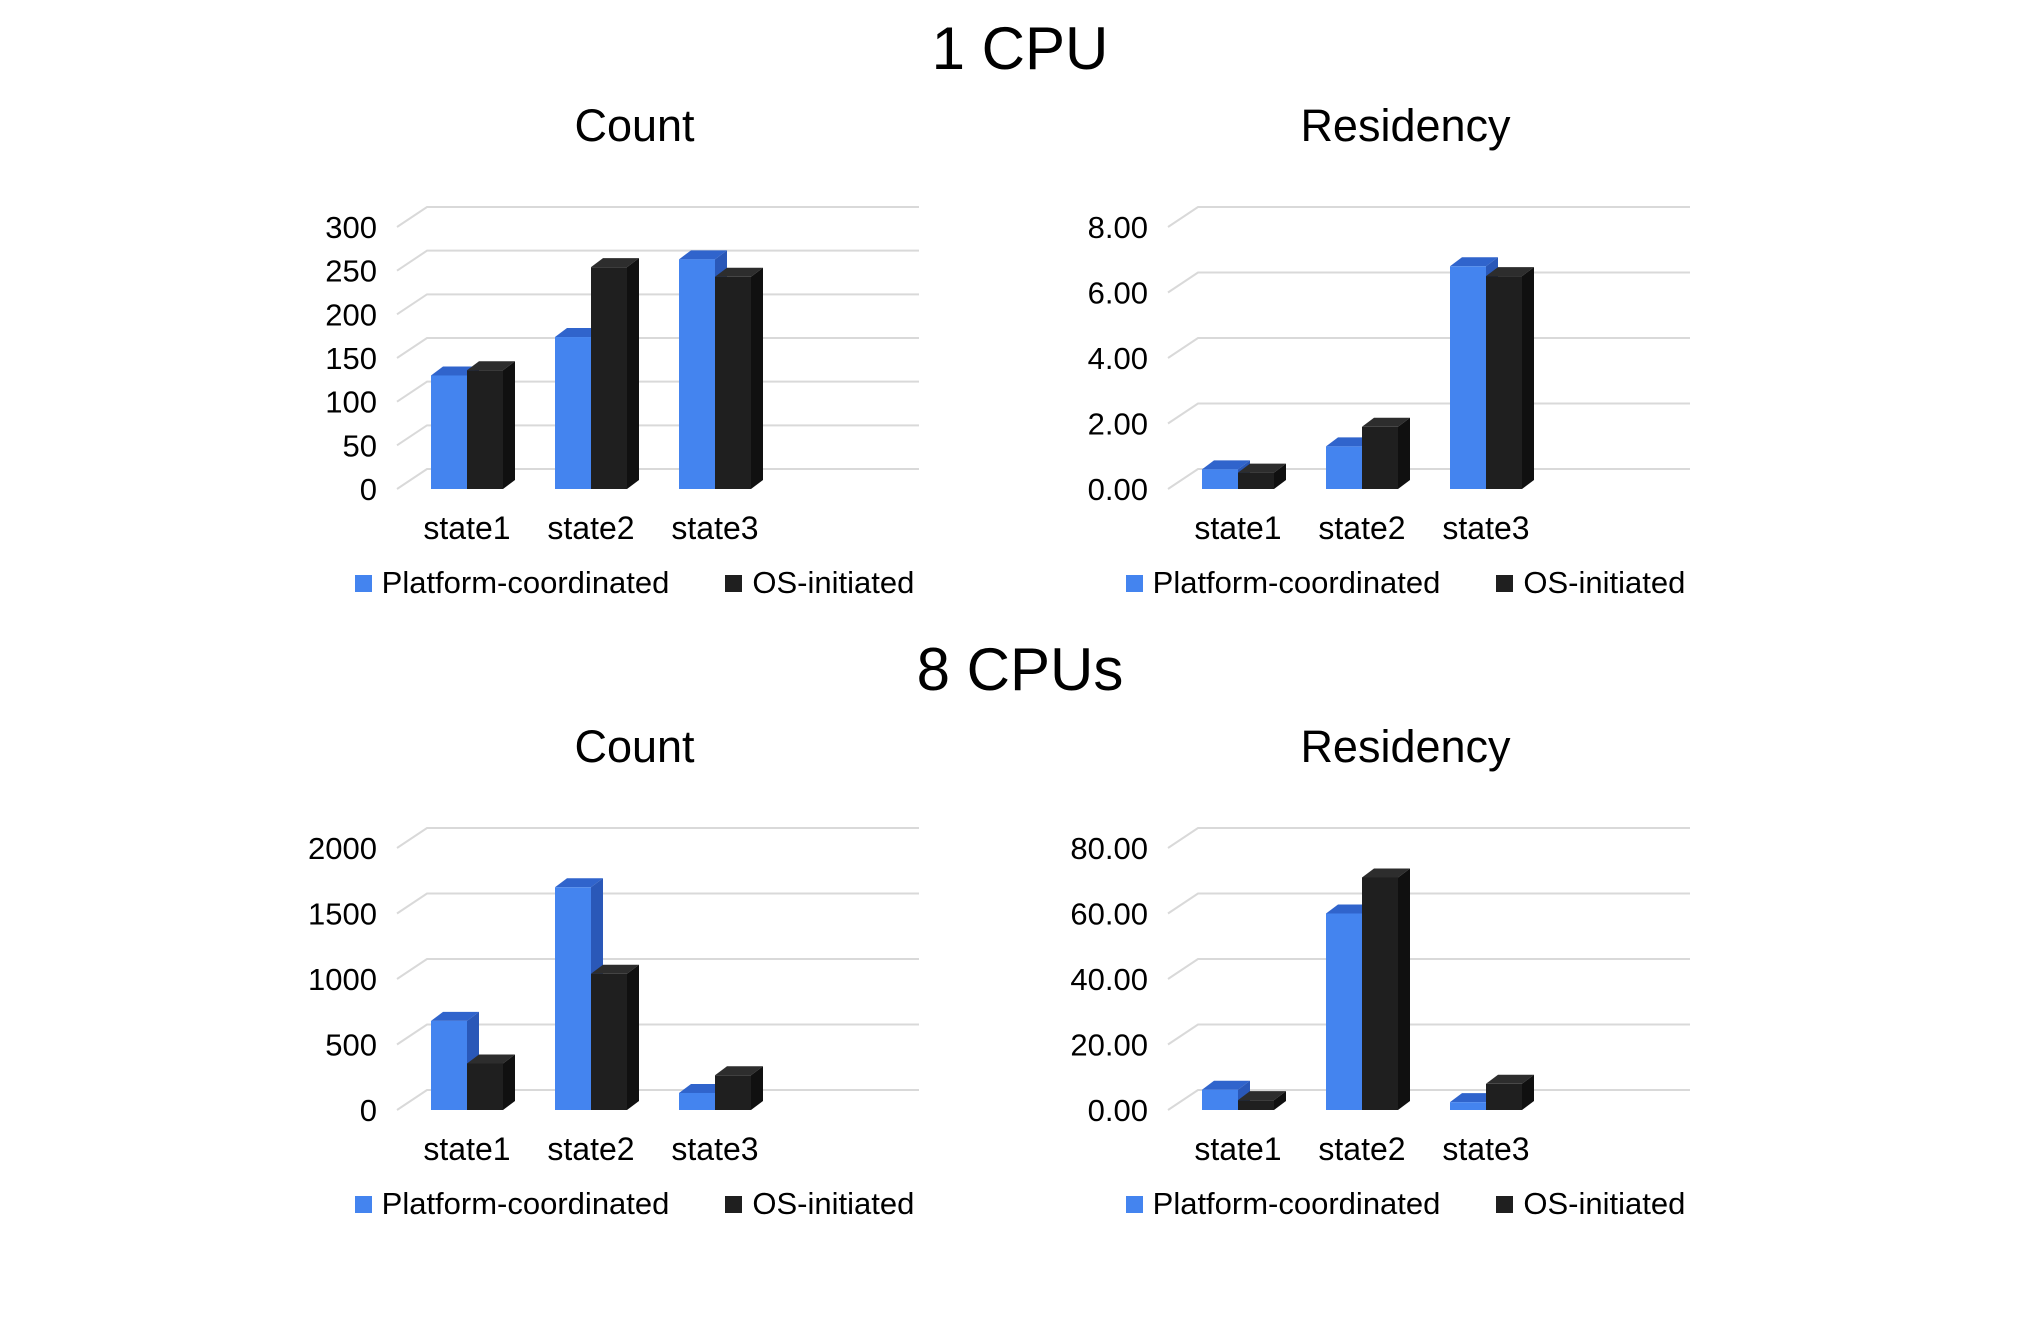 This screenshot has width=2040, height=1320. I want to click on bar-platform-state2, so click(579, 994).